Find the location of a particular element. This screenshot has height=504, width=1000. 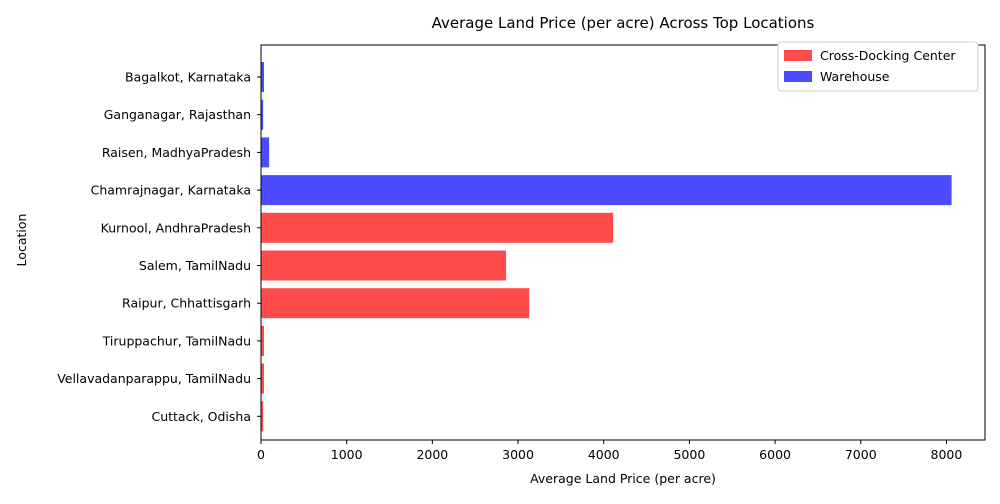

y-tick-label: Kurnool, AndhraPradesh is located at coordinates (176, 227).